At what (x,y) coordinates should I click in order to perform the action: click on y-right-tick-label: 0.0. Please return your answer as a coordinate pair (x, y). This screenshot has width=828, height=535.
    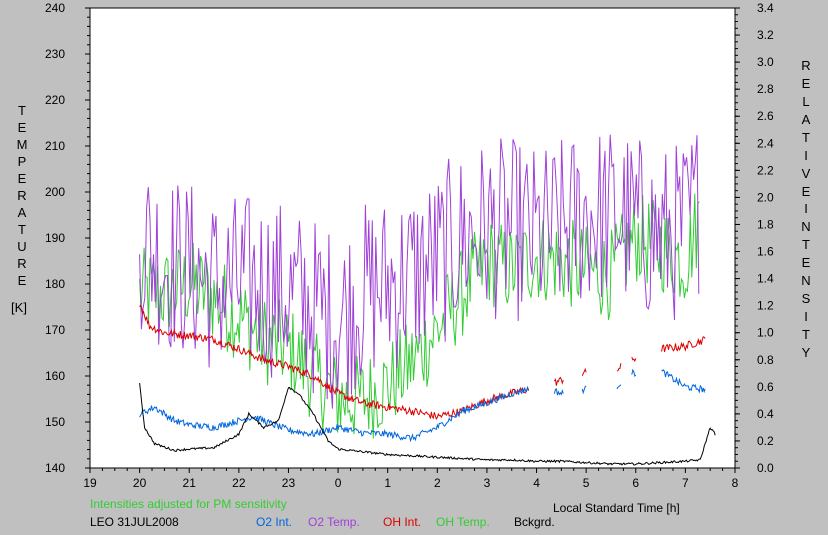
    Looking at the image, I should click on (765, 468).